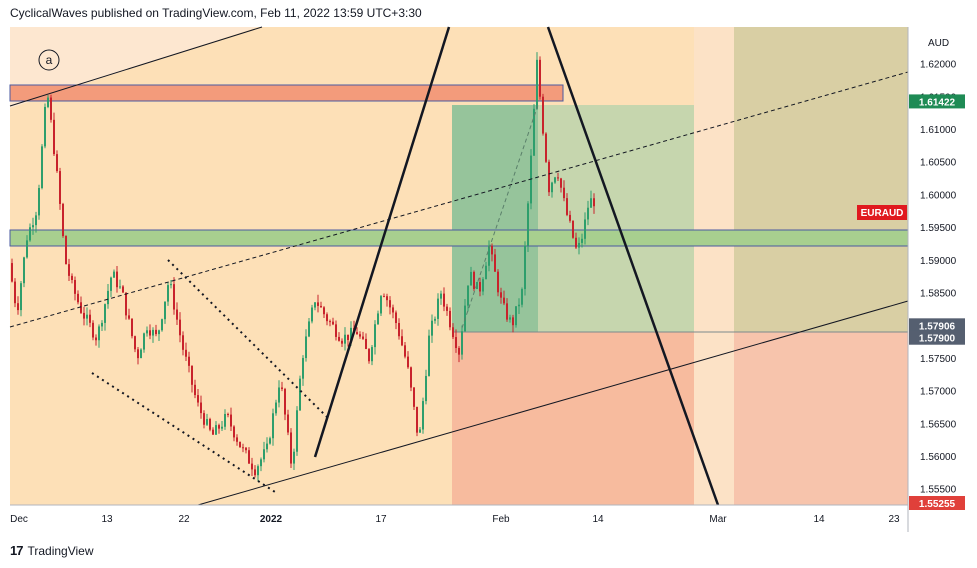 The height and width of the screenshot is (568, 977). What do you see at coordinates (821, 418) in the screenshot?
I see `projection-zone-lower` at bounding box center [821, 418].